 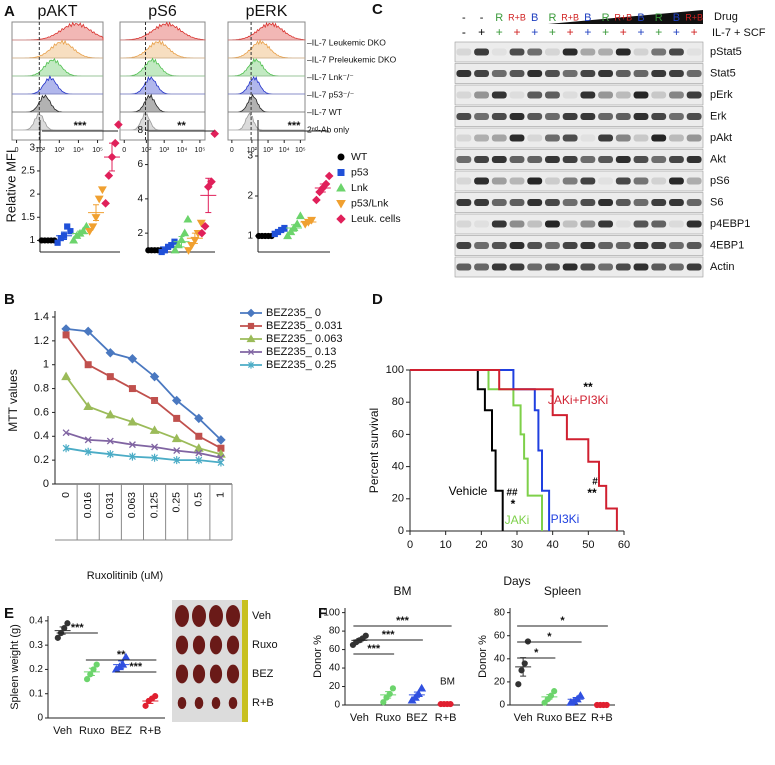 I want to click on x-tick-label: BEZ, so click(x=576, y=718).